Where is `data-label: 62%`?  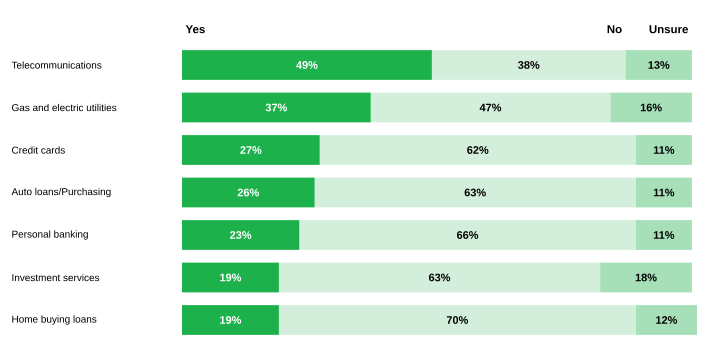 data-label: 62% is located at coordinates (477, 150).